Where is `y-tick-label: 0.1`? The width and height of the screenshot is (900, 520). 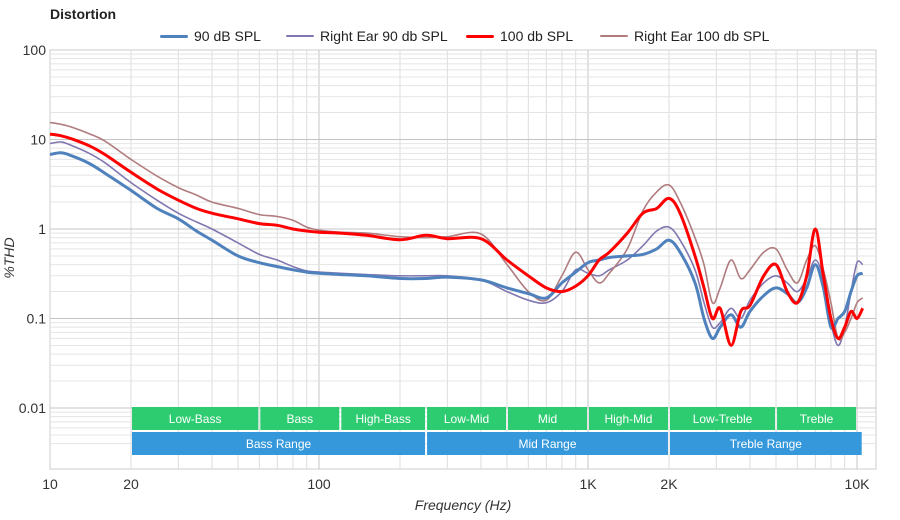
y-tick-label: 0.1 is located at coordinates (37, 319).